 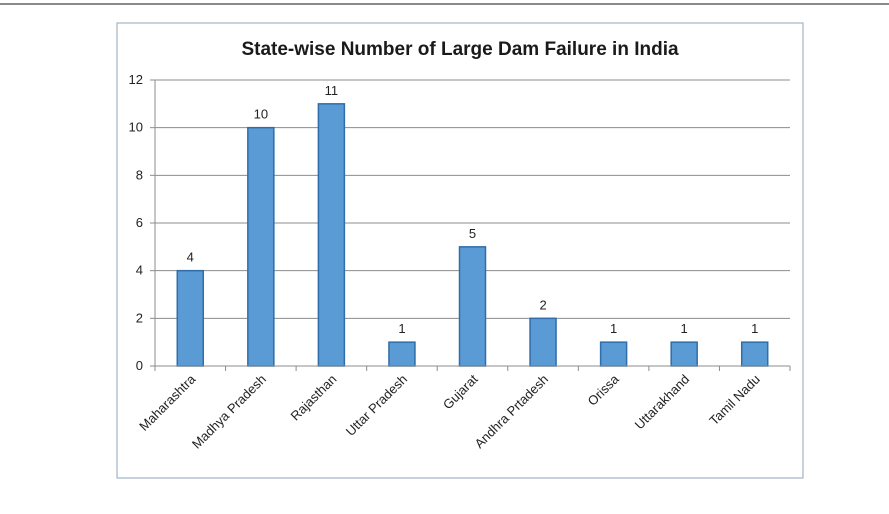 What do you see at coordinates (472, 368) in the screenshot?
I see `x-axis` at bounding box center [472, 368].